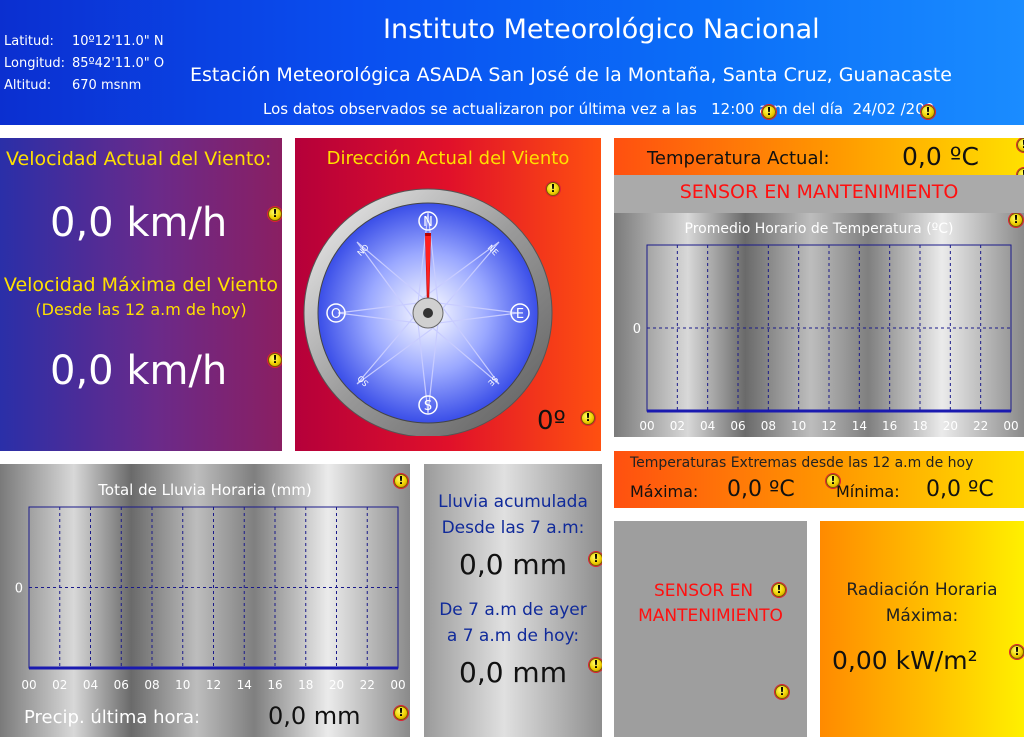  I want to click on rain-acc-label-1: Lluvia acumulada, so click(513, 502).